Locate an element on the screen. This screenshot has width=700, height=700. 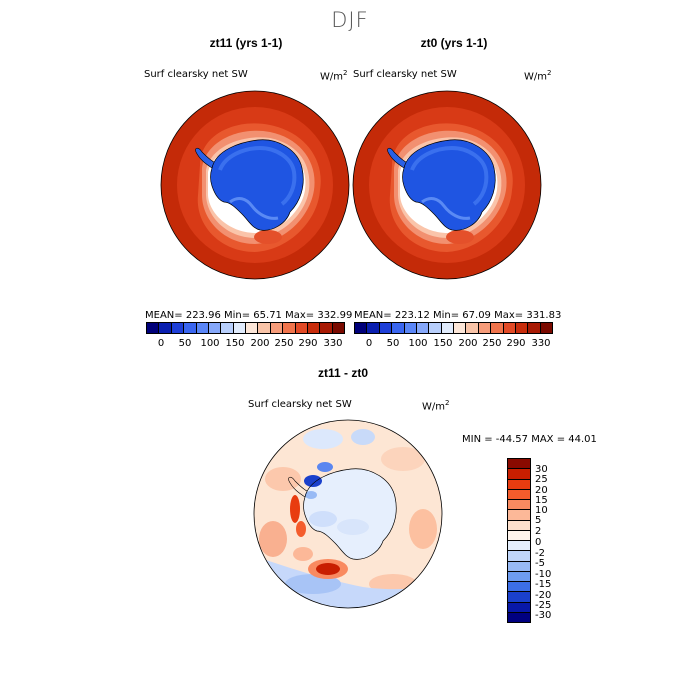
cbar3-label: 0 is located at coordinates (538, 542).